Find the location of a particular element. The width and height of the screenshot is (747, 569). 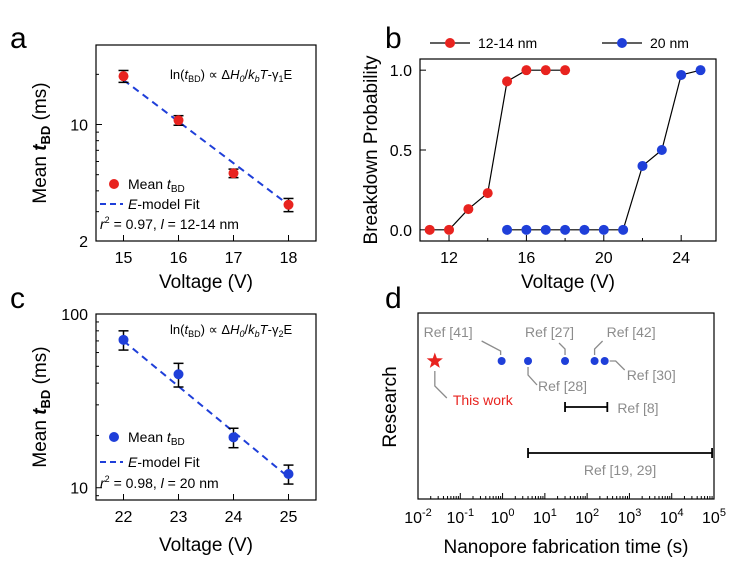

panel-c-xlabel: Voltage (V) is located at coordinates (206, 545).